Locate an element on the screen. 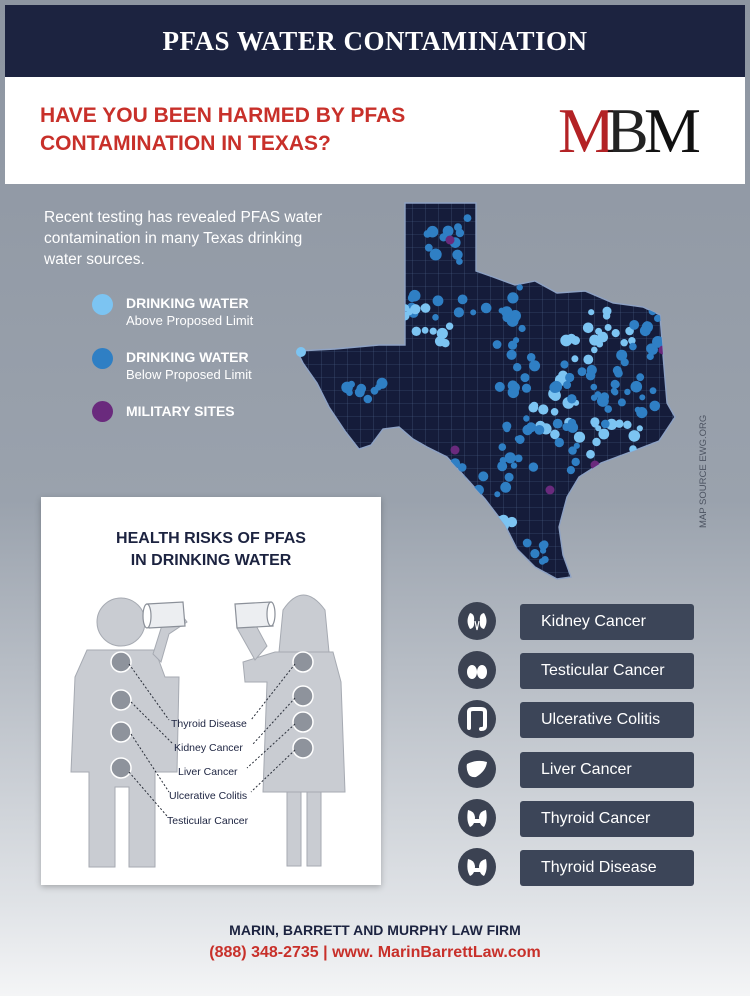  map-source: MAP SOURCE EWG.ORG is located at coordinates (703, 471).